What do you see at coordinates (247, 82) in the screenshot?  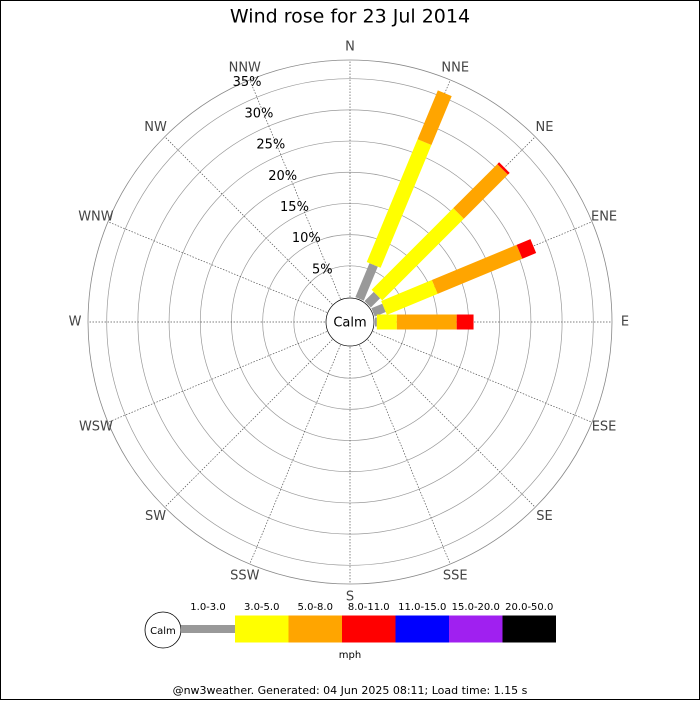 I see `r-tick-label: 35%` at bounding box center [247, 82].